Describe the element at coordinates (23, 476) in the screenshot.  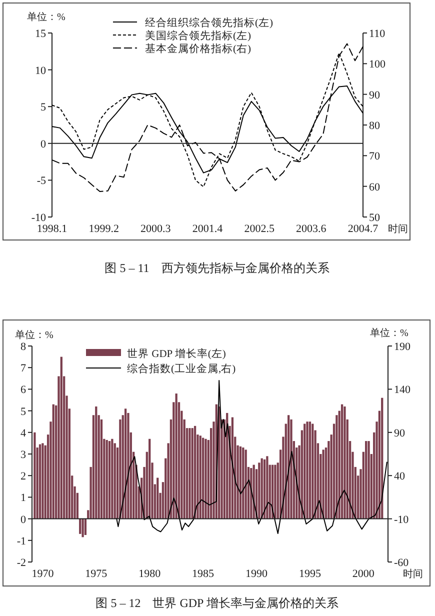
I see `y-tick-label: 2` at that location.